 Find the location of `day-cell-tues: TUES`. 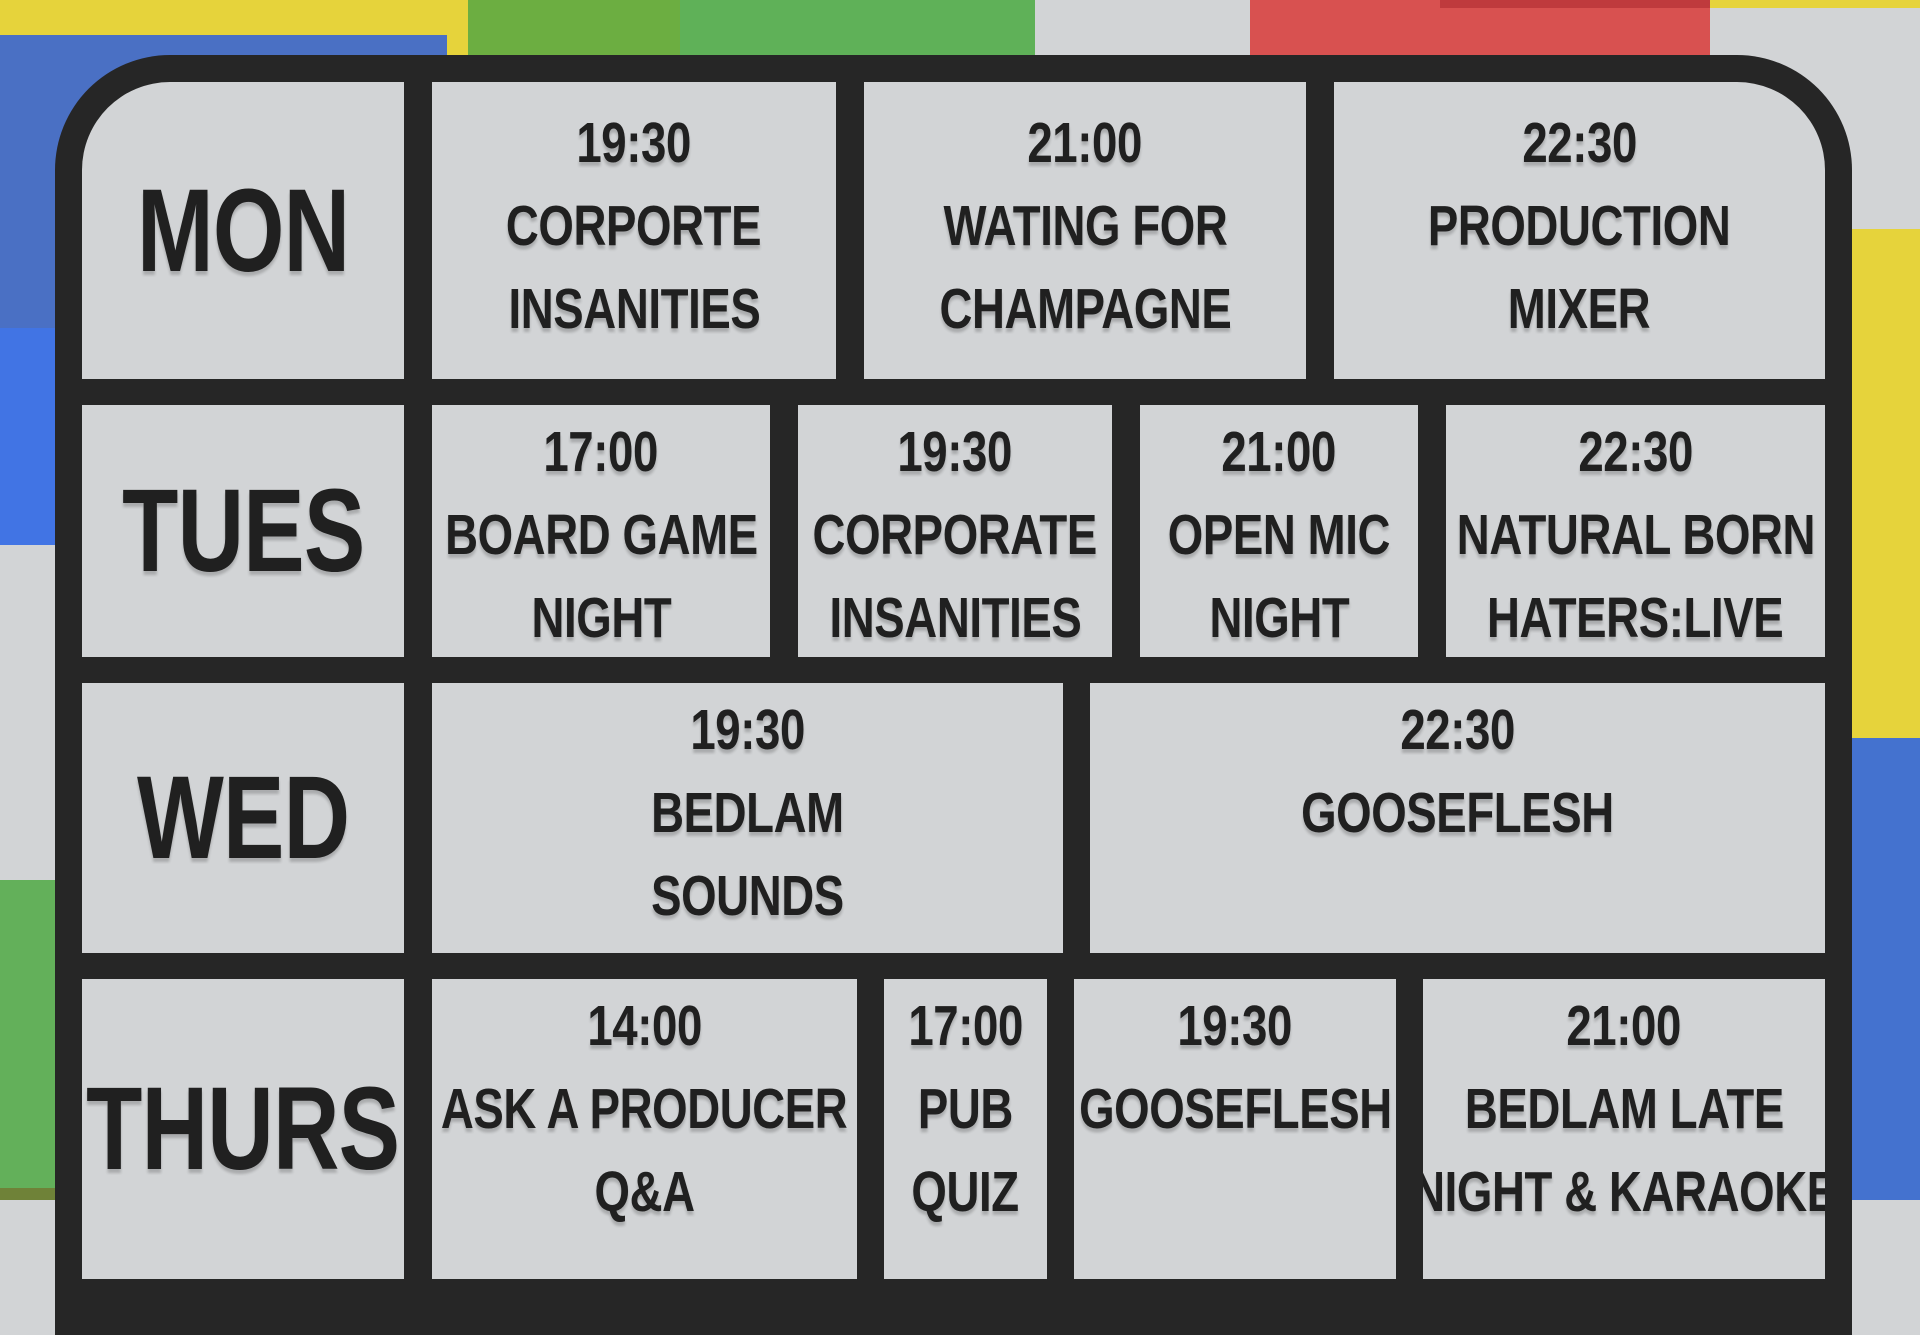

day-cell-tues: TUES is located at coordinates (243, 531).